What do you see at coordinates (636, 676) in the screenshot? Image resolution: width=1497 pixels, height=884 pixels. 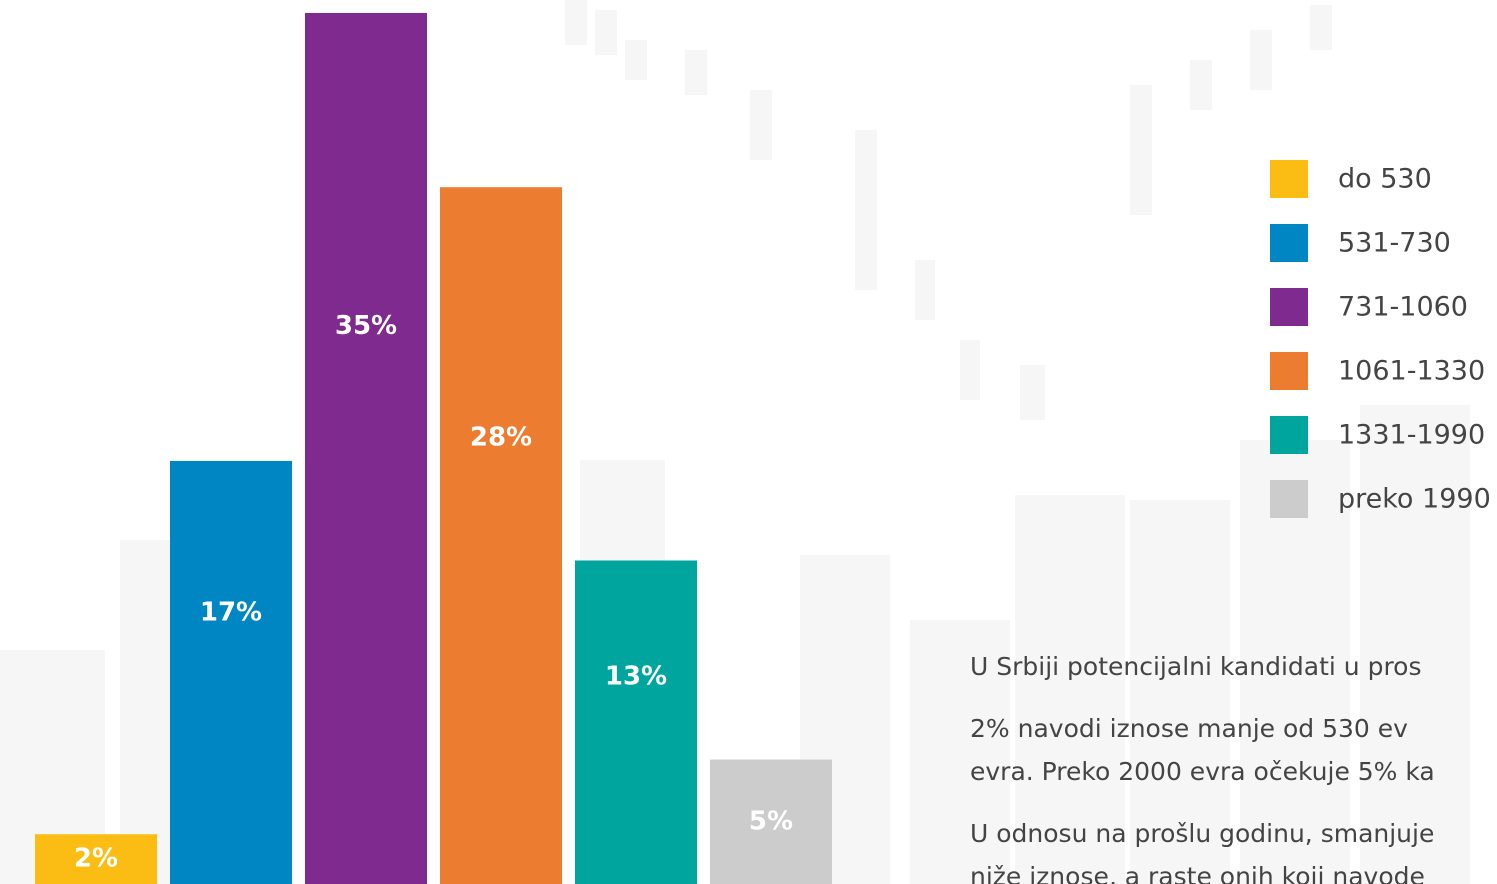 I see `value-label: 13%` at bounding box center [636, 676].